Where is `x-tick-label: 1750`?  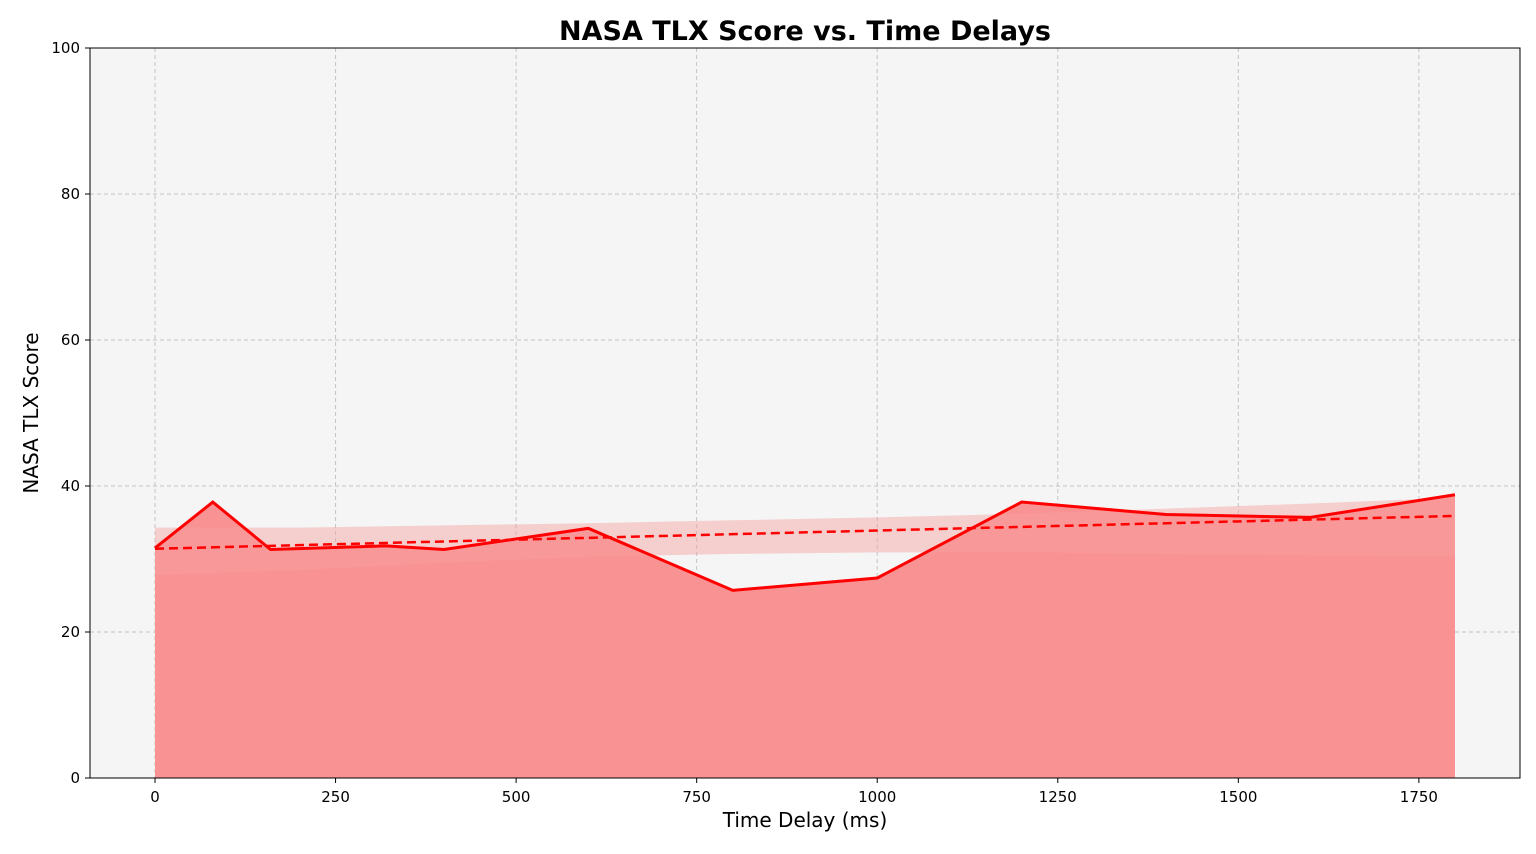 x-tick-label: 1750 is located at coordinates (1419, 797).